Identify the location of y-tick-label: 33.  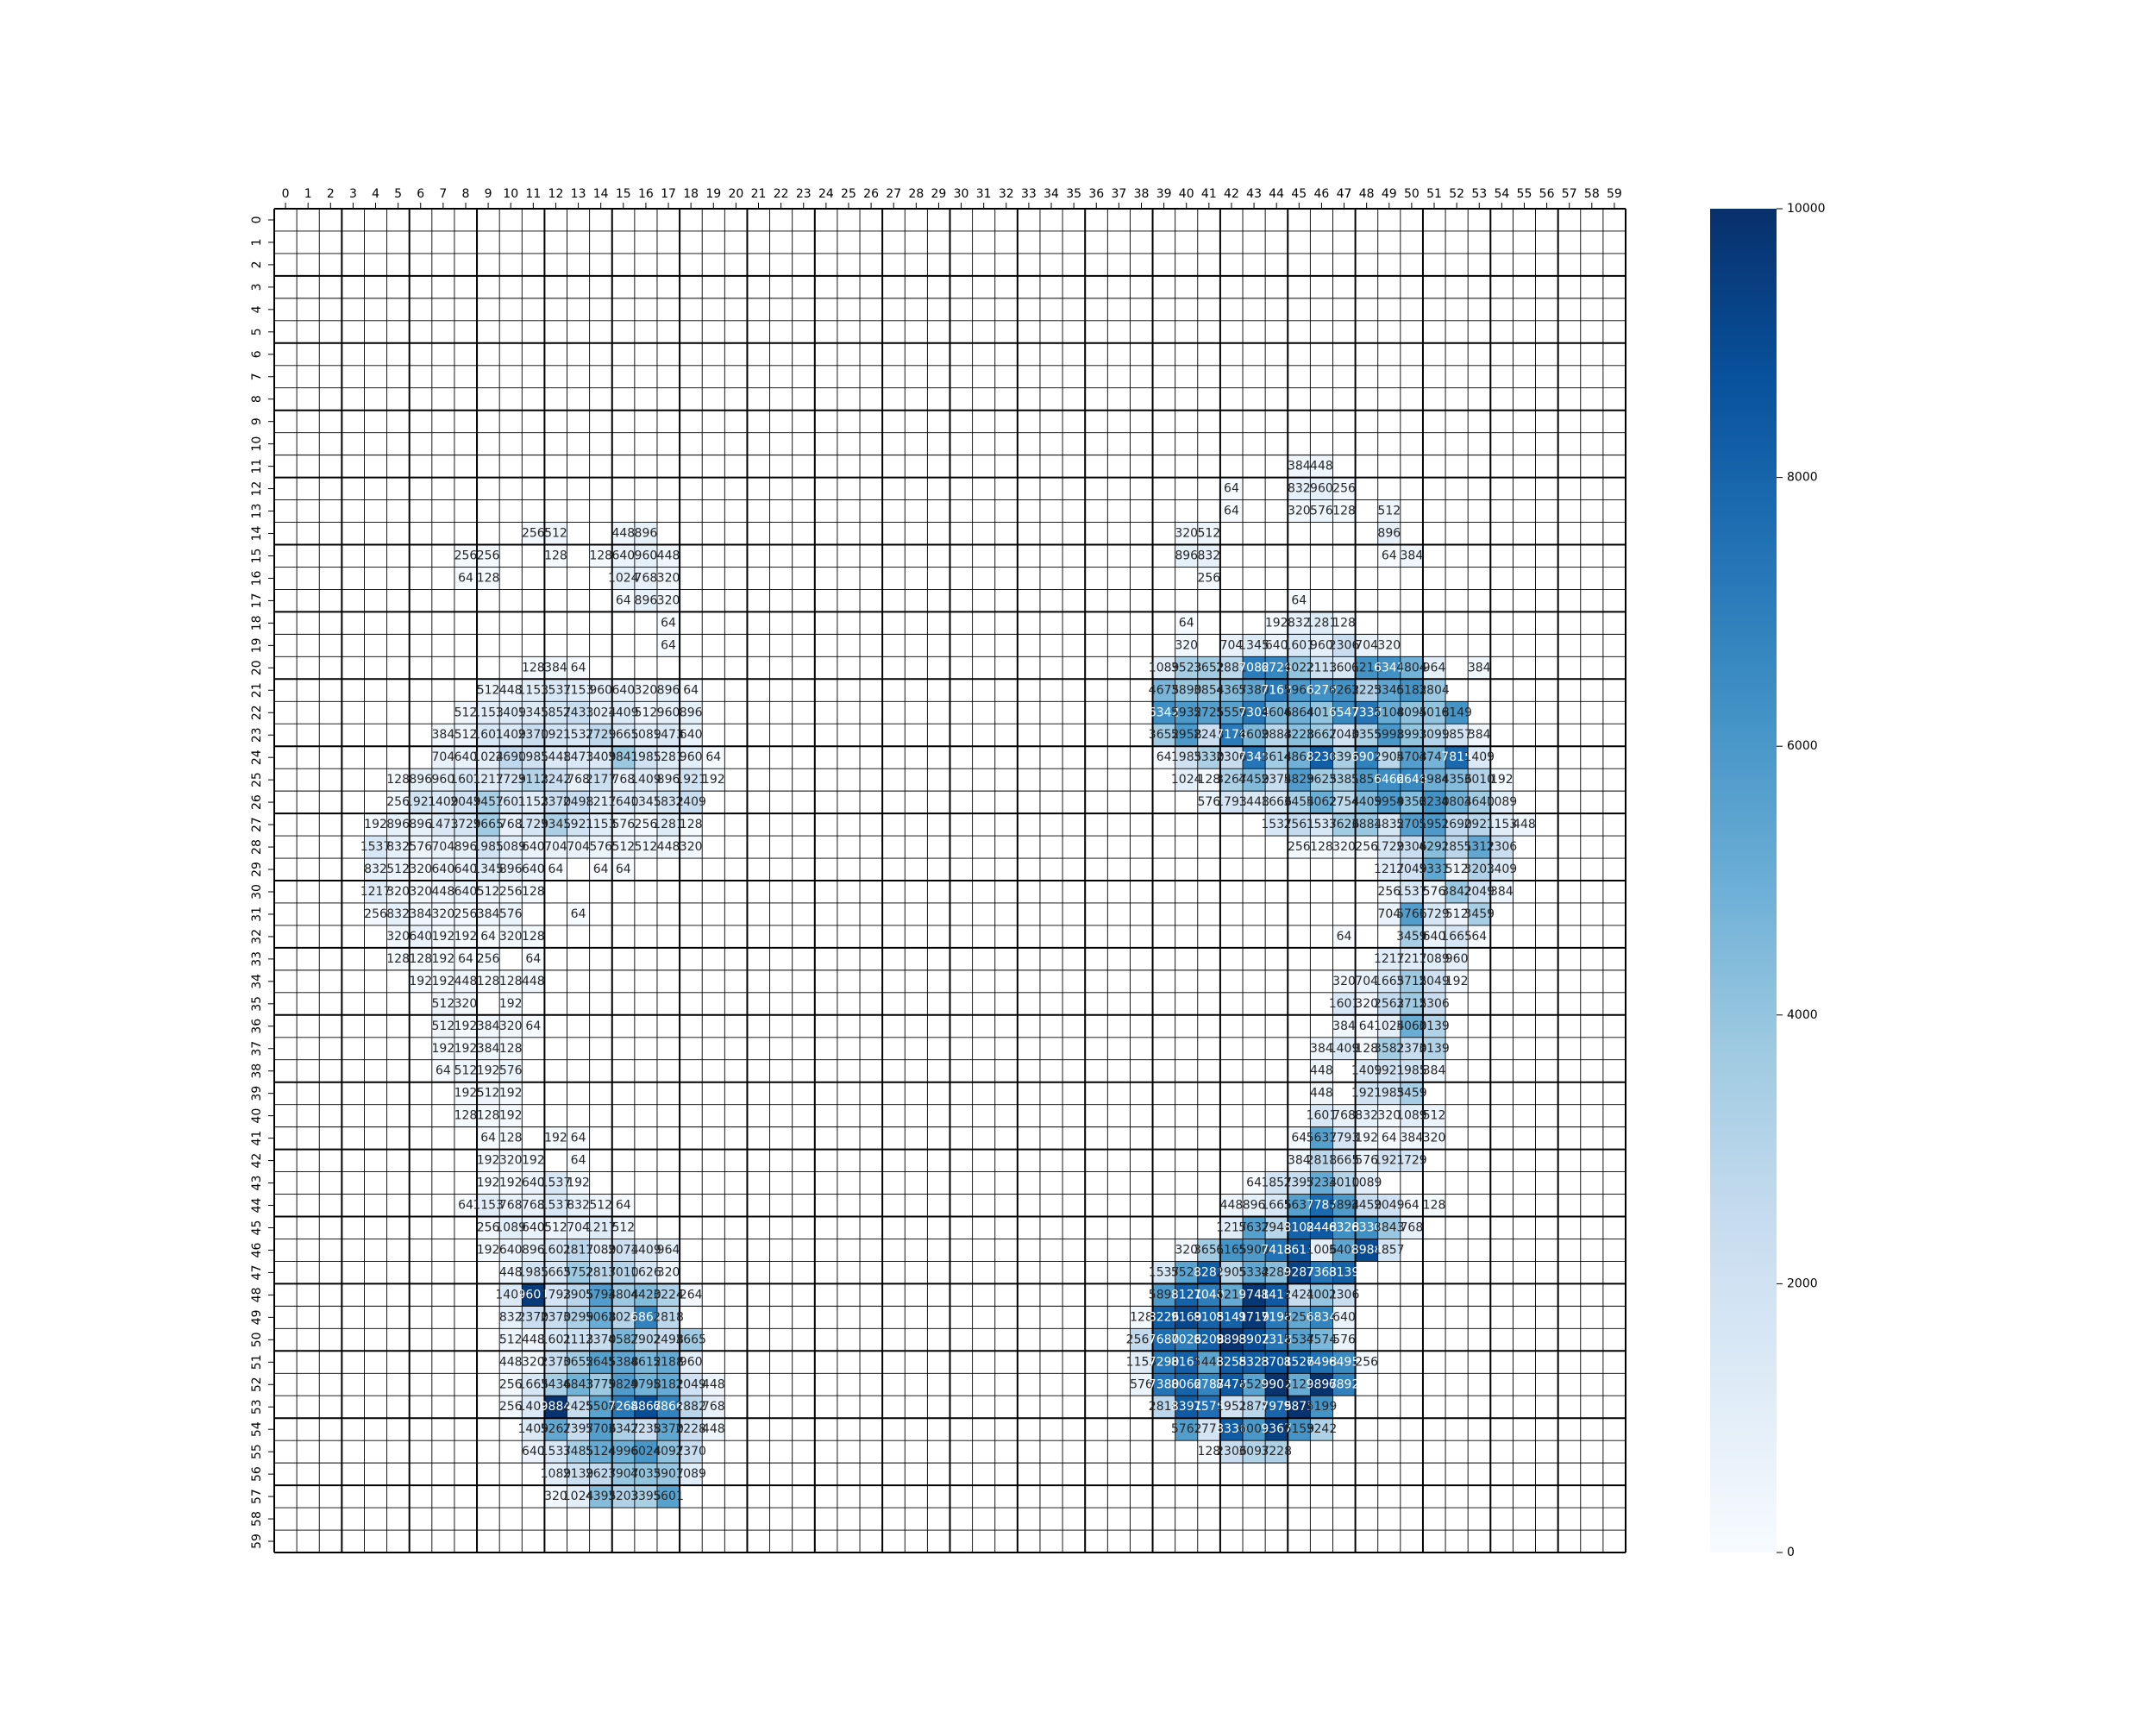
(257, 959).